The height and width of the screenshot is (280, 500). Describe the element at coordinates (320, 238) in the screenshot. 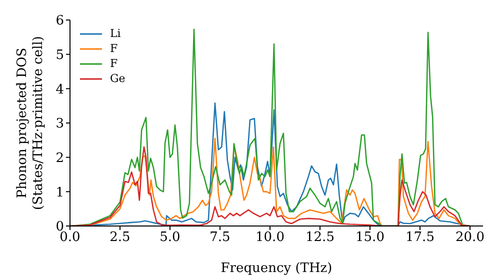

I see `x-tick-label: 12.5` at that location.